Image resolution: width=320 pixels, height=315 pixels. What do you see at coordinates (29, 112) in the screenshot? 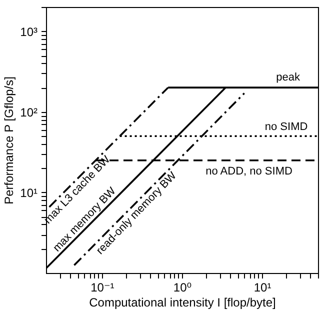
I see `y-tick-label: 10²` at bounding box center [29, 112].